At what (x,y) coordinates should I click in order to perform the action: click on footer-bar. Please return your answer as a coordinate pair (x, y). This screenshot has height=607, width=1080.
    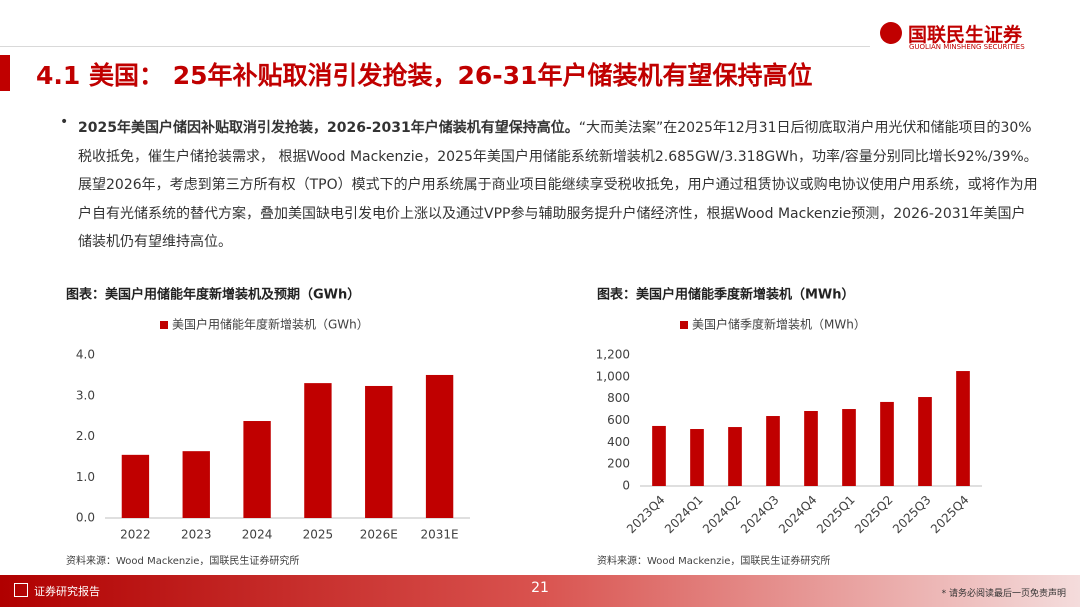
    Looking at the image, I should click on (540, 591).